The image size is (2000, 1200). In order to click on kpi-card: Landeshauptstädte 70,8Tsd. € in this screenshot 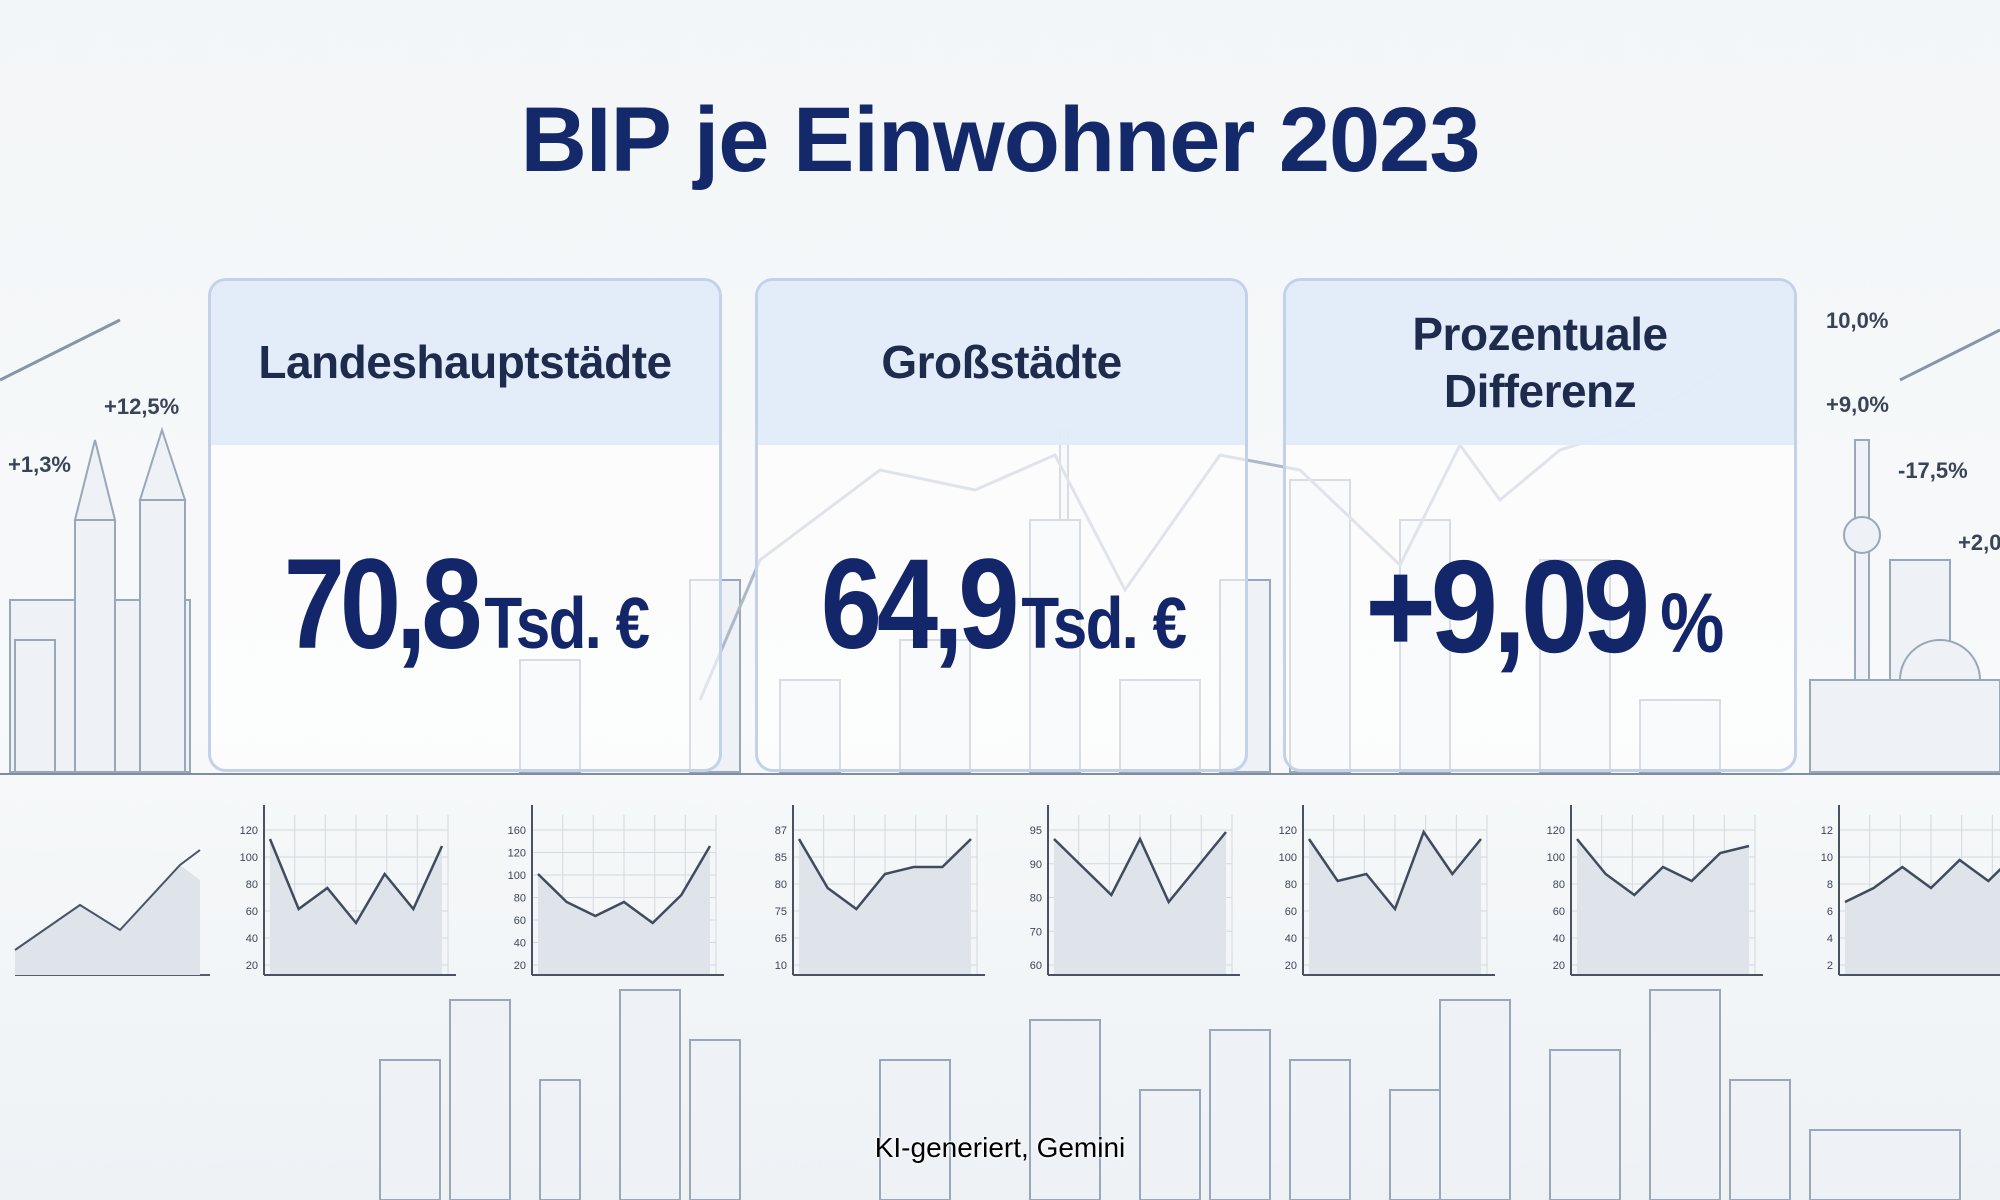, I will do `click(465, 525)`.